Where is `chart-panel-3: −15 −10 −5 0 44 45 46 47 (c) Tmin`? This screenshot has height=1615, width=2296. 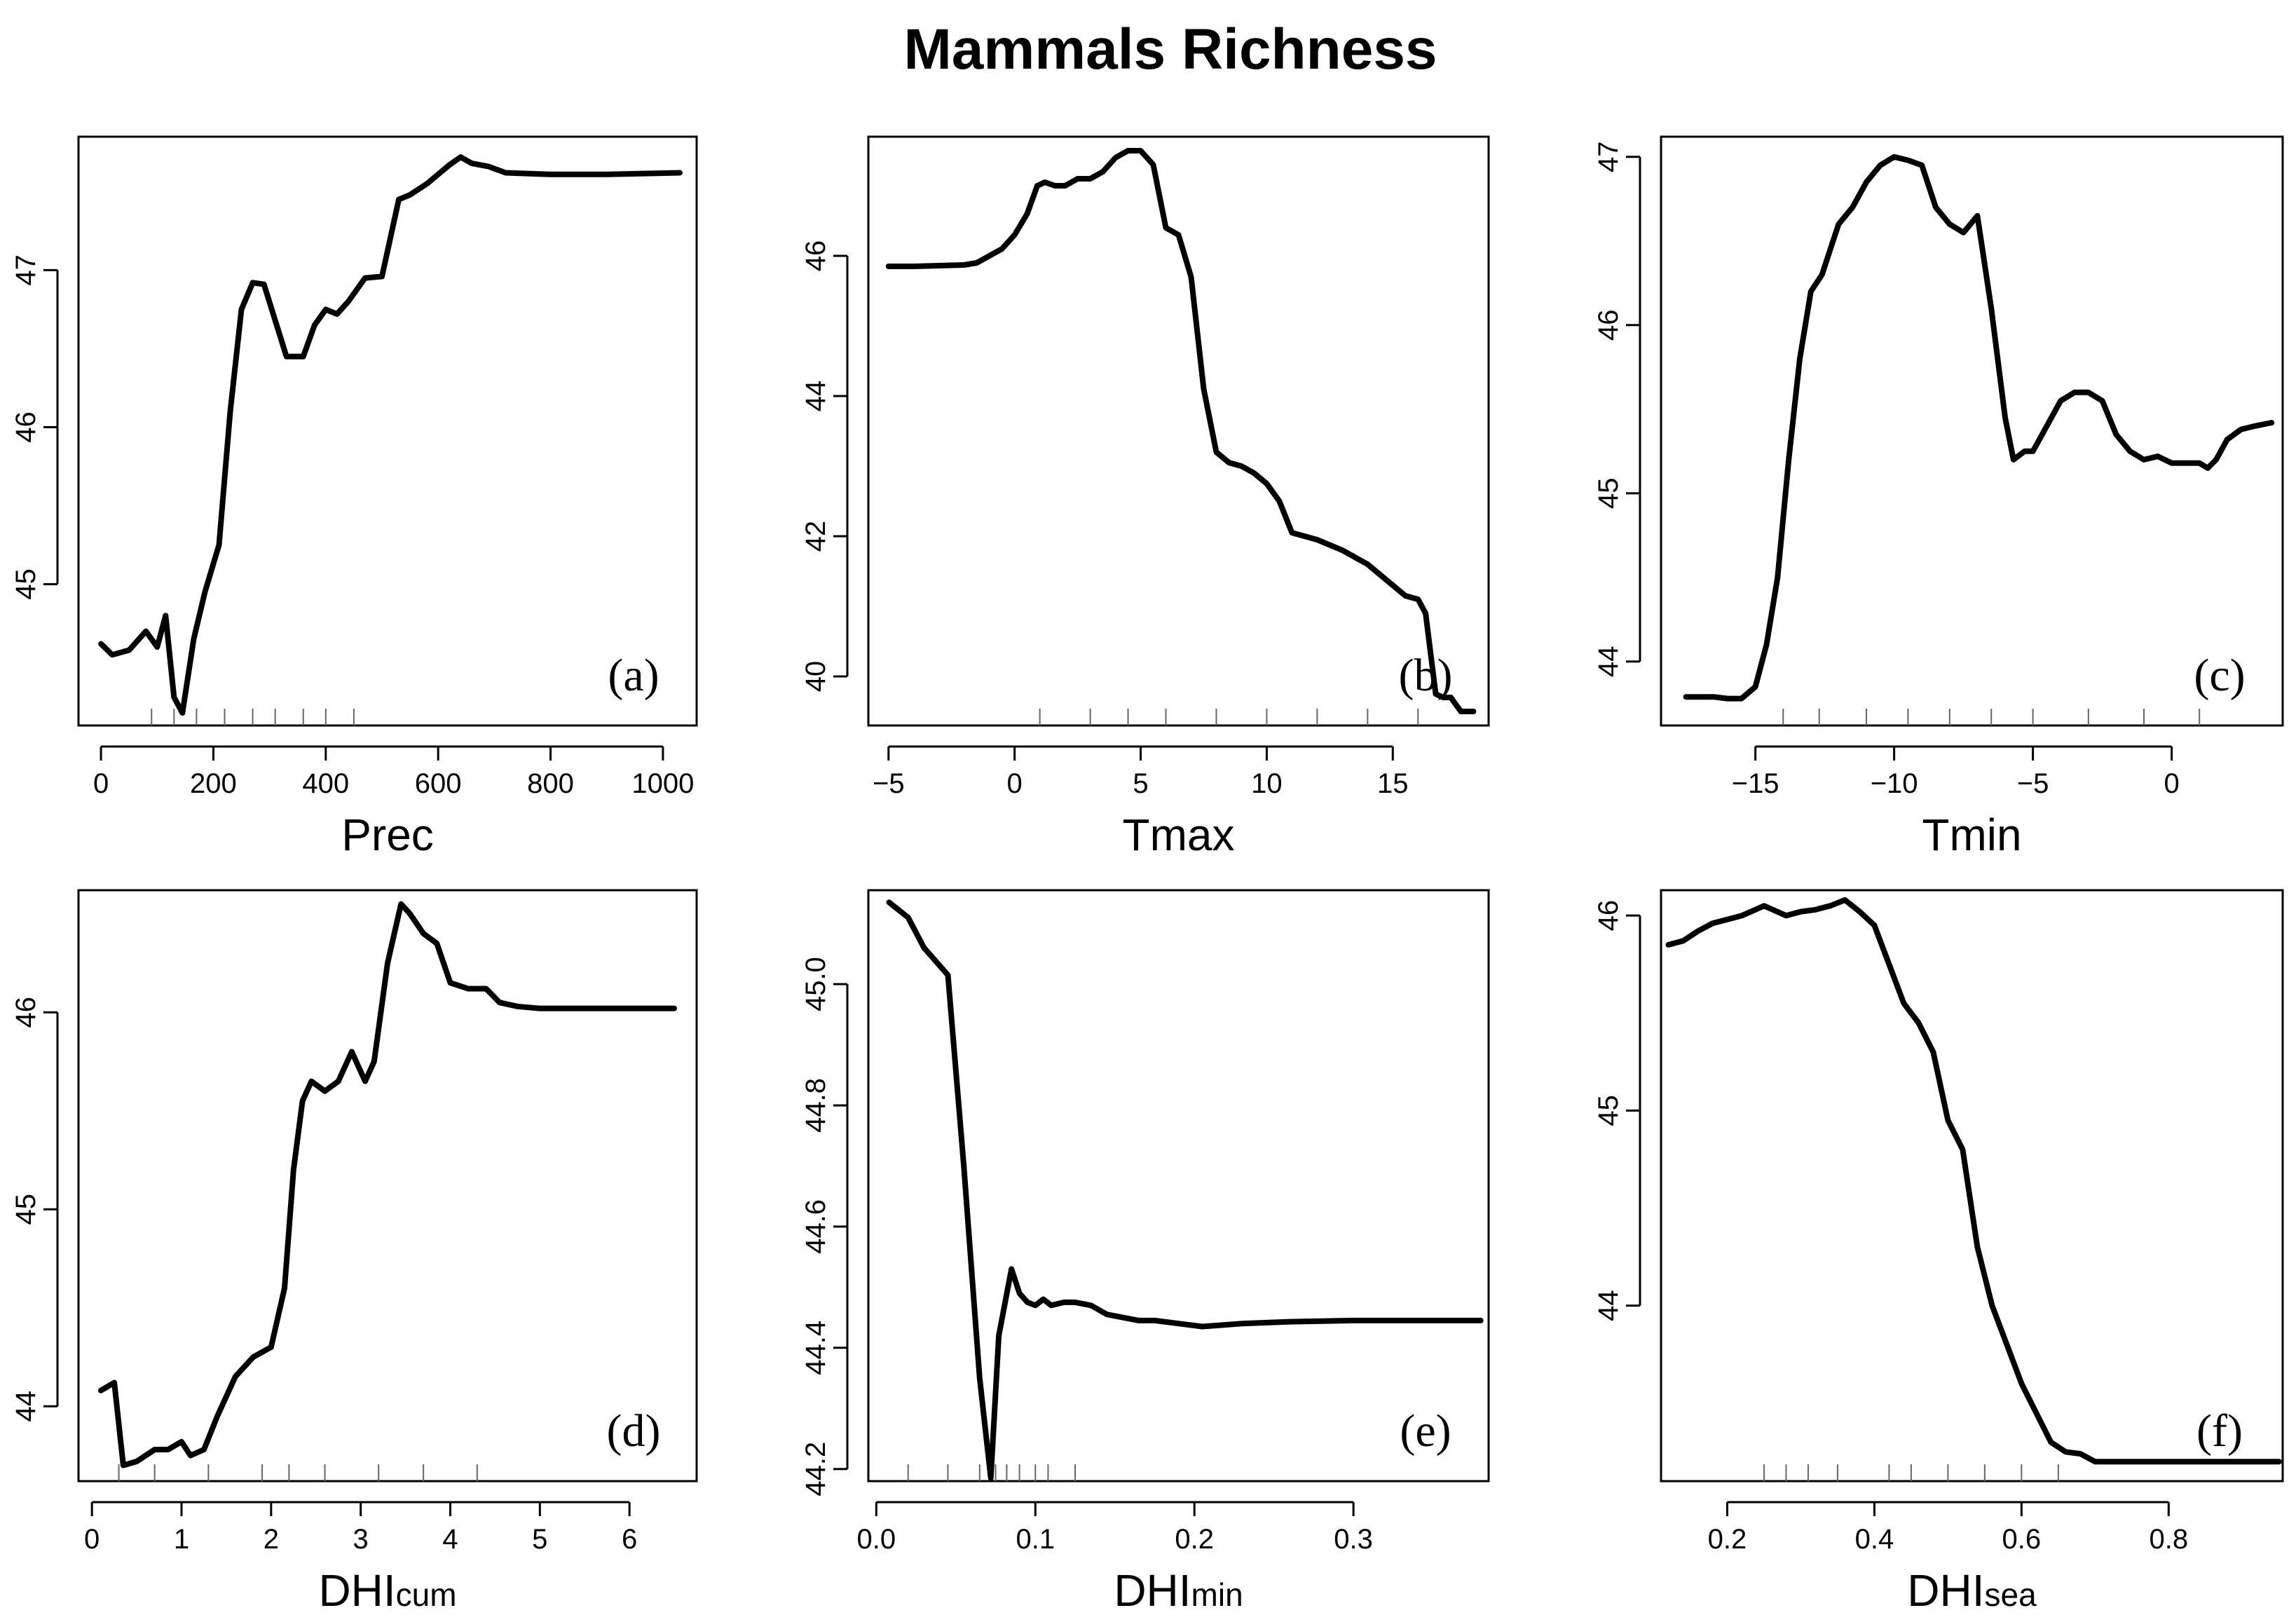 chart-panel-3: −15 −10 −5 0 44 45 46 47 (c) Tmin is located at coordinates (1938, 498).